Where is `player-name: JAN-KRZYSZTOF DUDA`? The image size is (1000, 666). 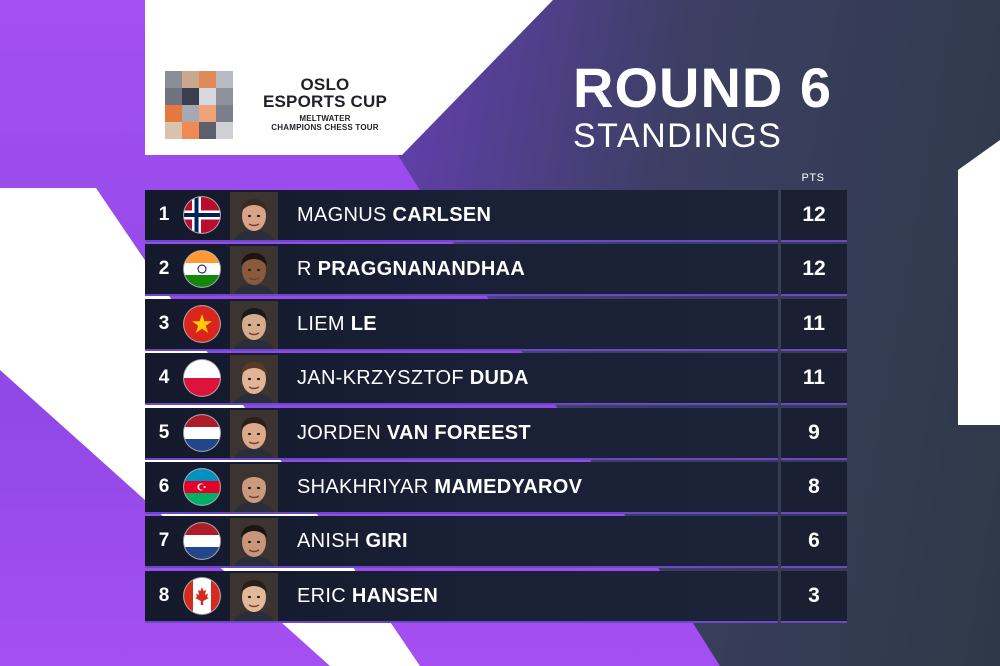
player-name: JAN-KRZYSZTOF DUDA is located at coordinates (413, 378).